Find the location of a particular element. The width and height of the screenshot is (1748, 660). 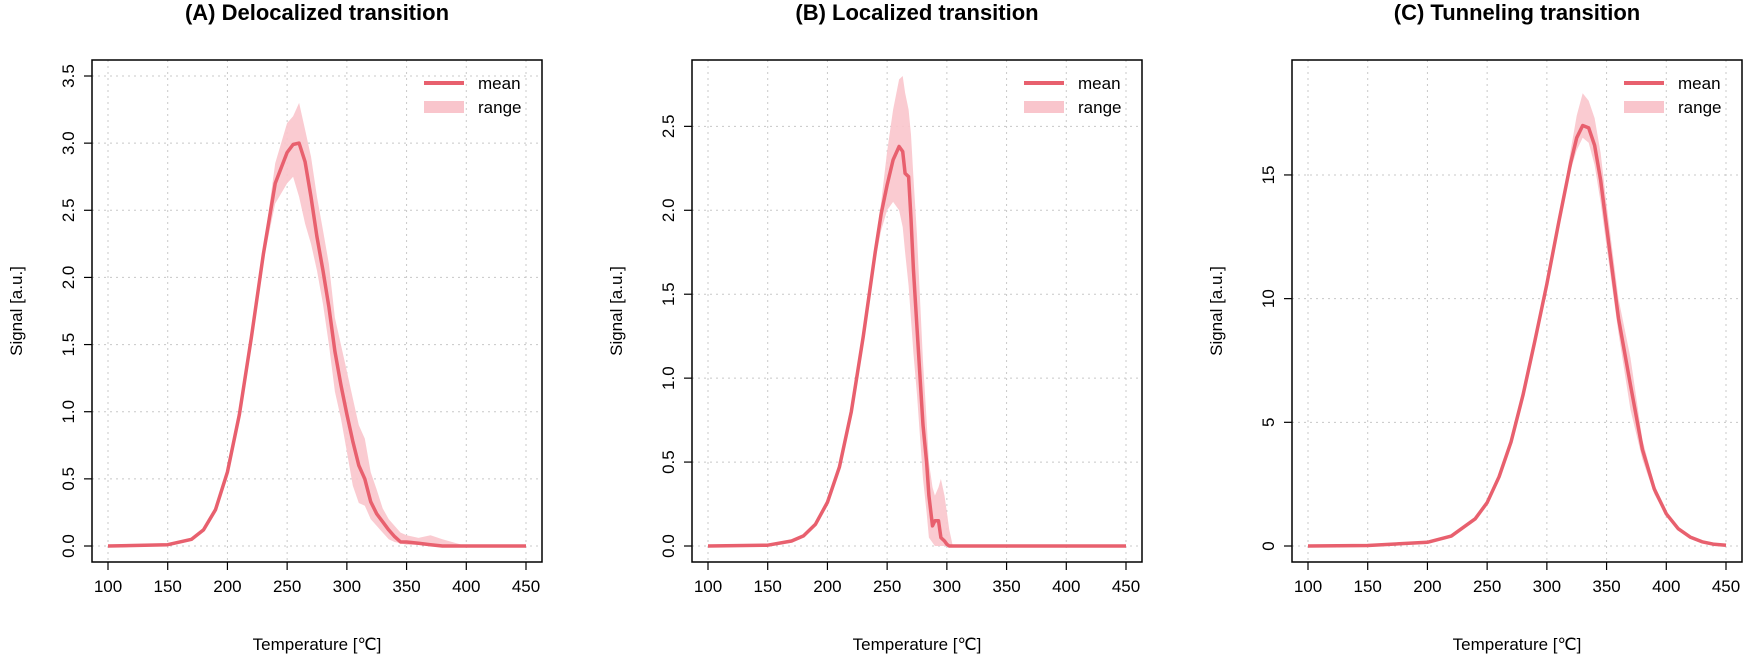

y-tick-label: 3.0 is located at coordinates (68, 143).